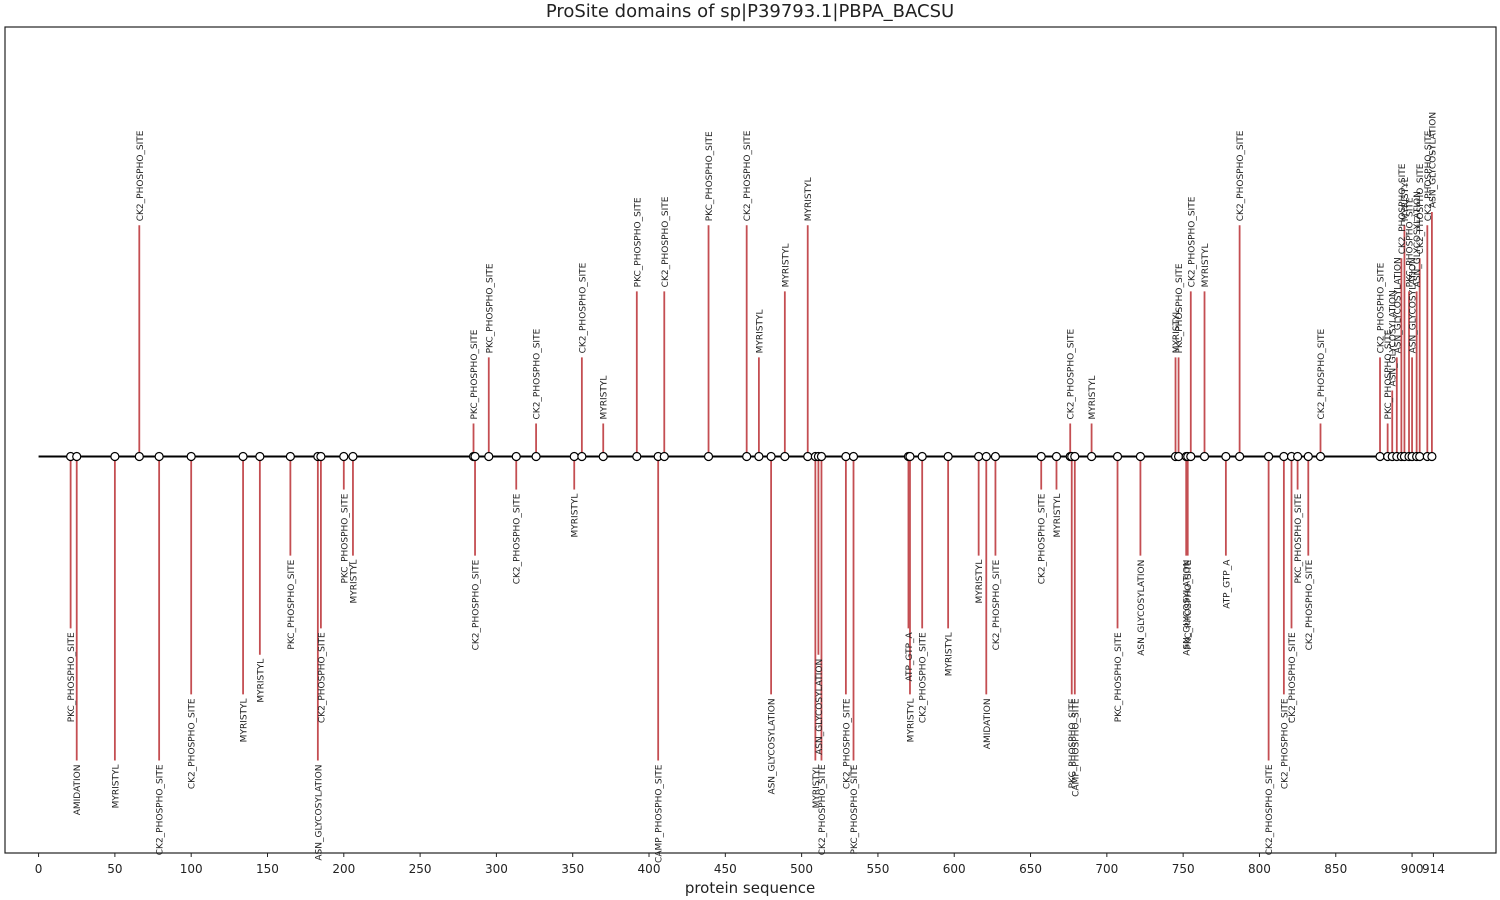 The width and height of the screenshot is (1500, 900). What do you see at coordinates (343, 869) in the screenshot?
I see `x-tick-label: 200` at bounding box center [343, 869].